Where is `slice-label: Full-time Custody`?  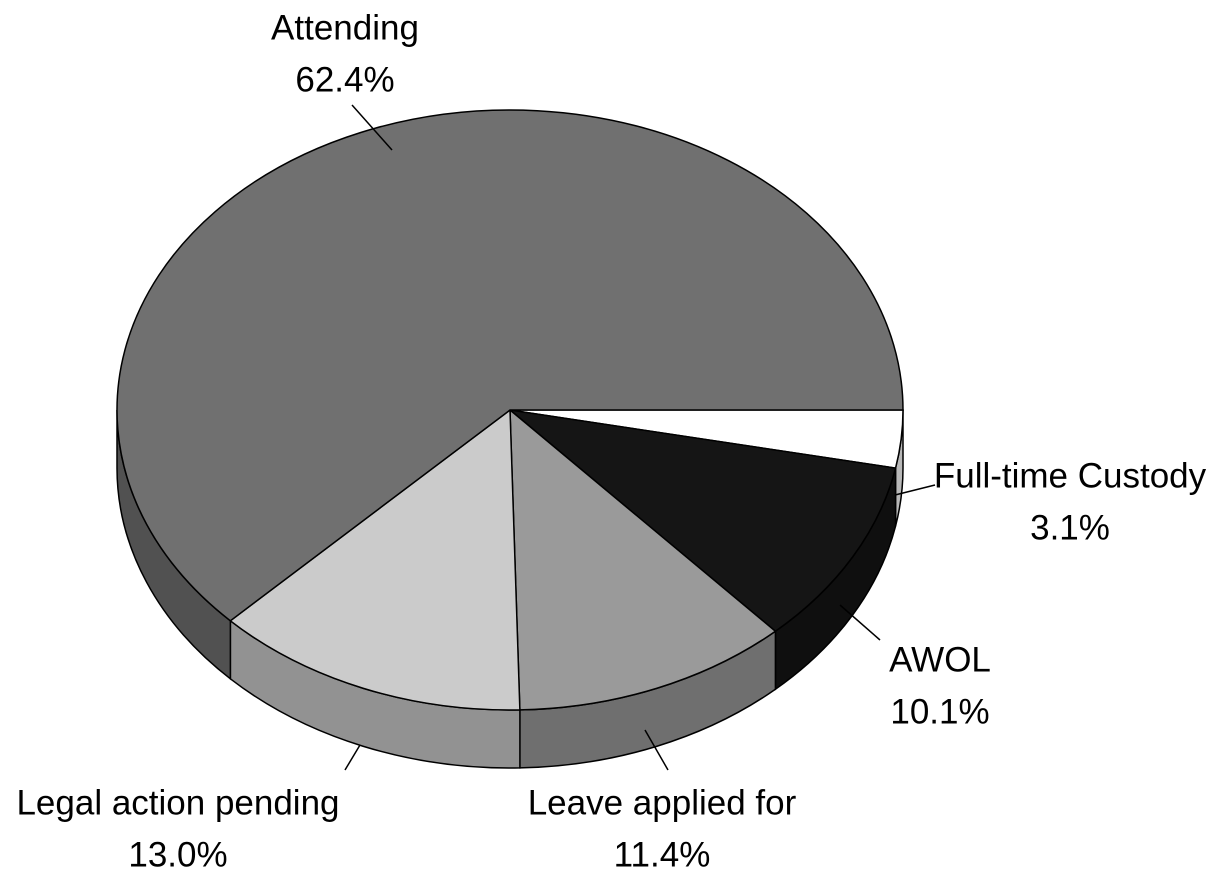
slice-label: Full-time Custody is located at coordinates (1070, 475).